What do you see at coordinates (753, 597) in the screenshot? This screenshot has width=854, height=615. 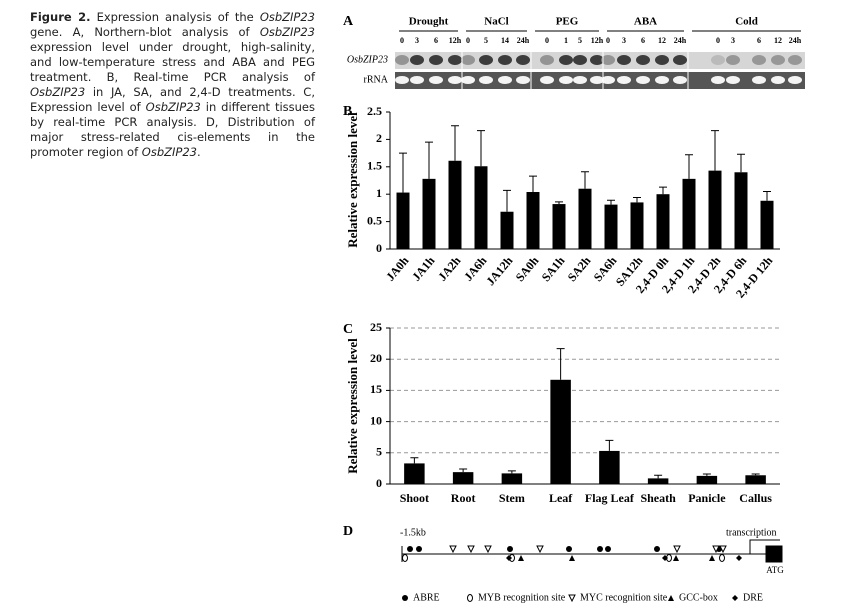 I see `legend-label: DRE` at bounding box center [753, 597].